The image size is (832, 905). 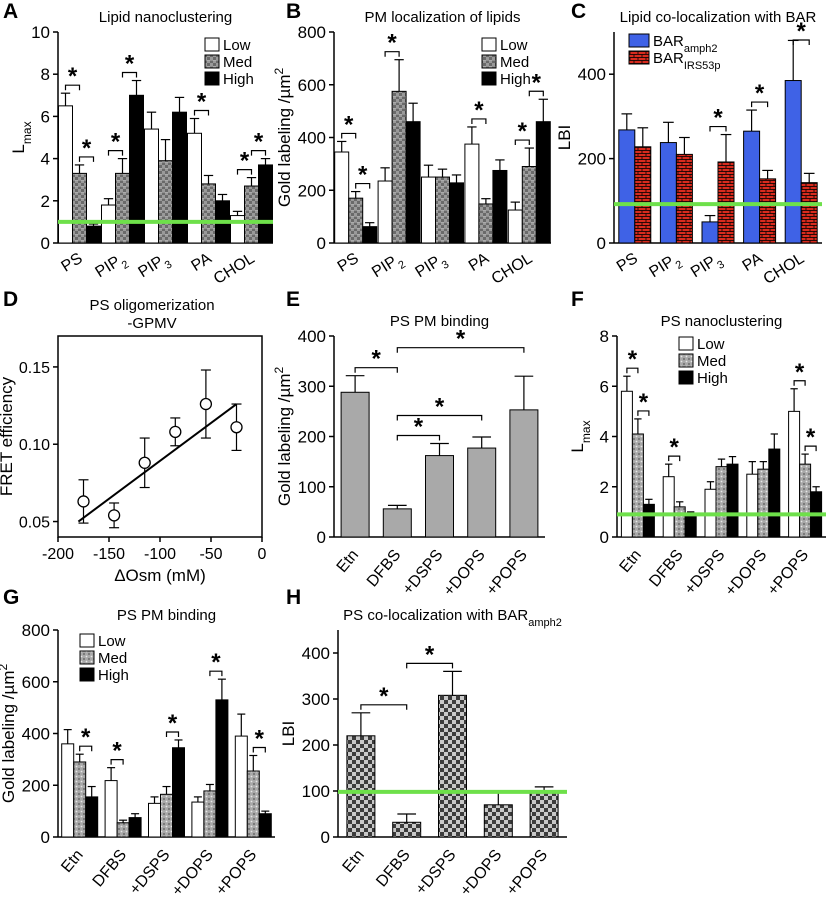 I want to click on y-tick-label: 4, so click(x=45, y=159).